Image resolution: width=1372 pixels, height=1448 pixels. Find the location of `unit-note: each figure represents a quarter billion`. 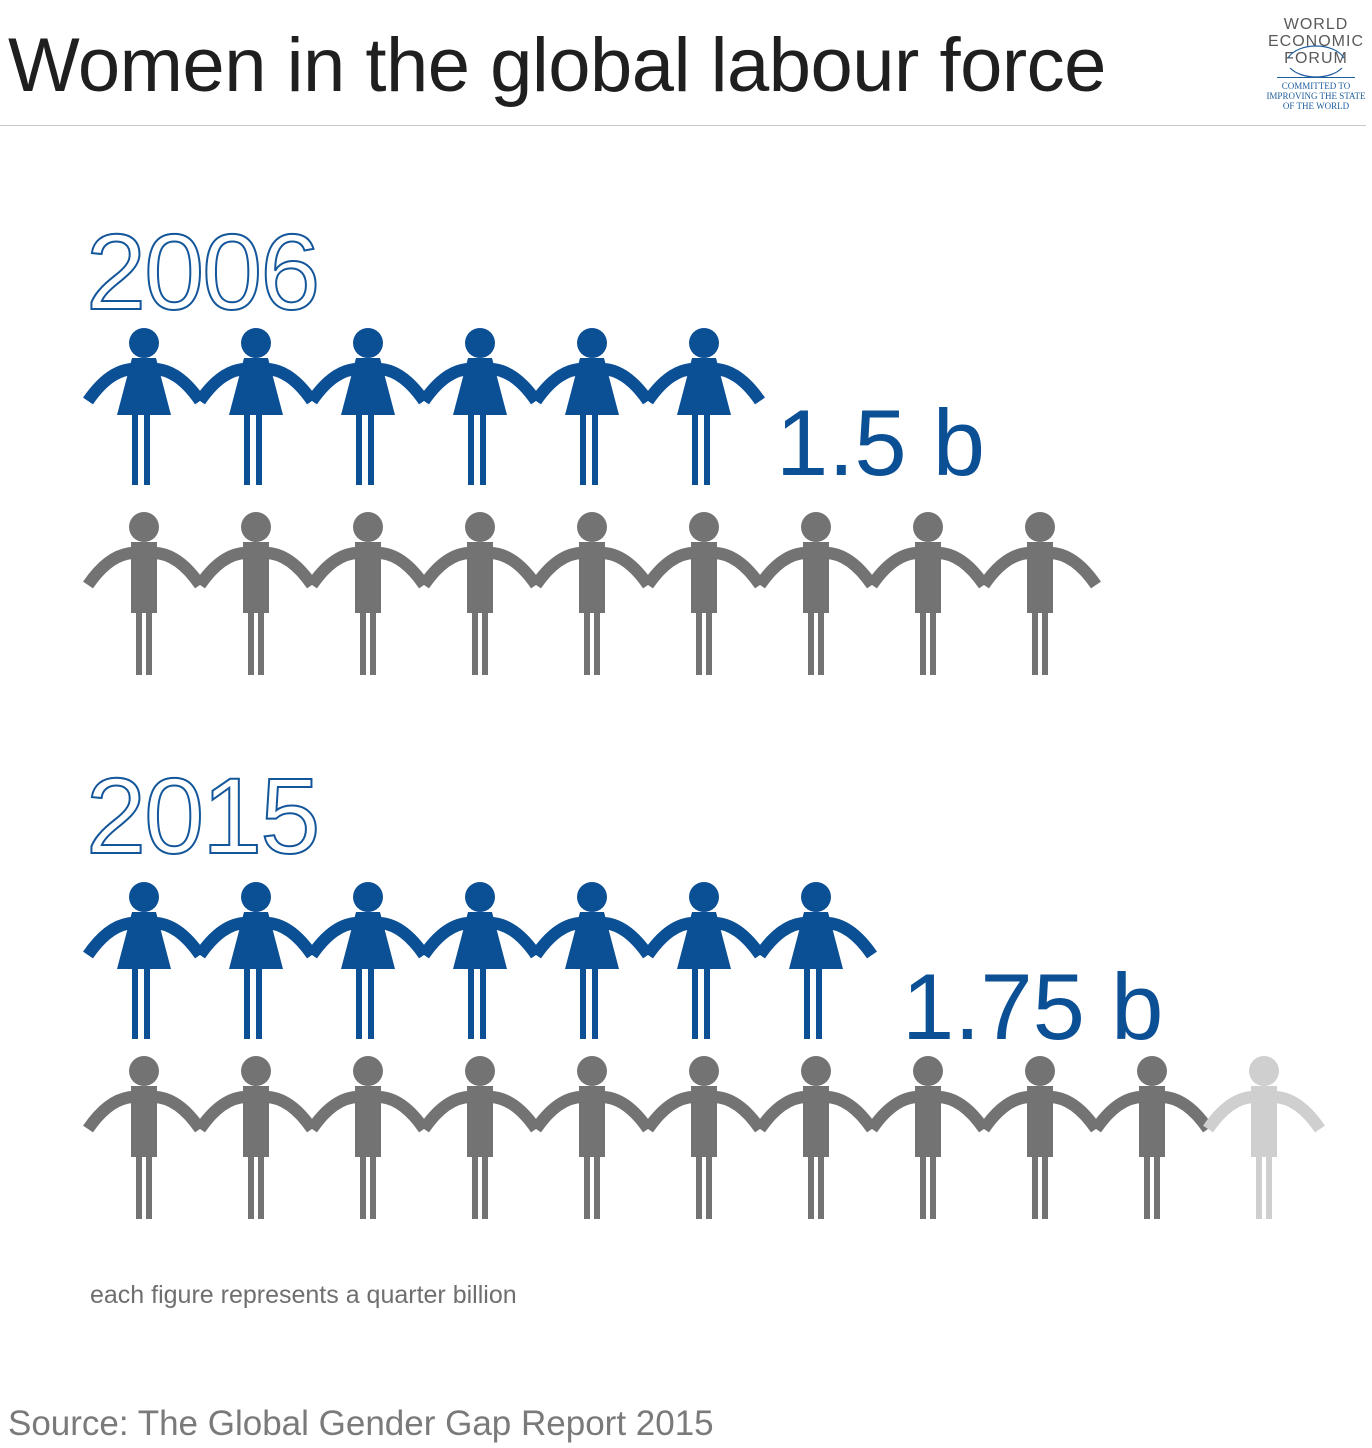

unit-note: each figure represents a quarter billion is located at coordinates (303, 1295).